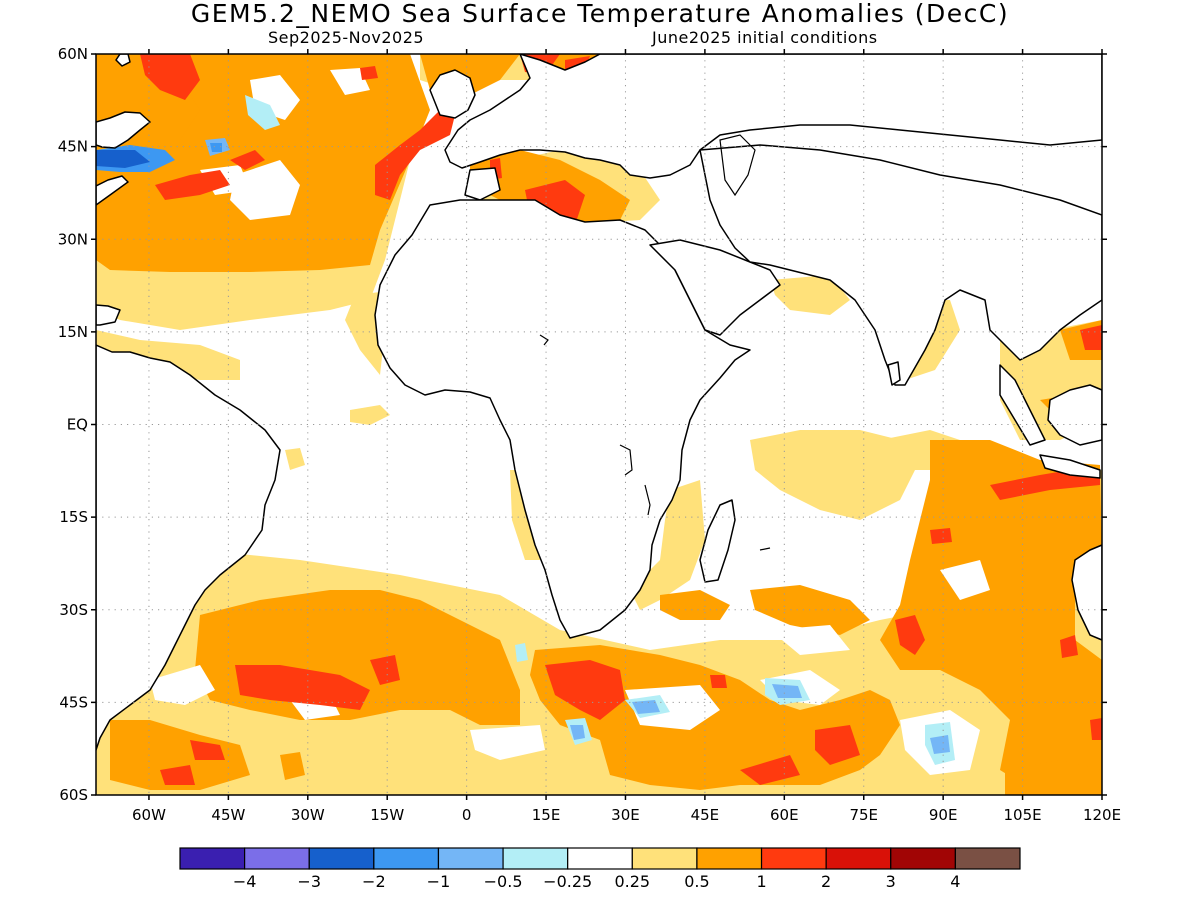  What do you see at coordinates (112, 190) in the screenshot?
I see `landmass-newfoundland-coast` at bounding box center [112, 190].